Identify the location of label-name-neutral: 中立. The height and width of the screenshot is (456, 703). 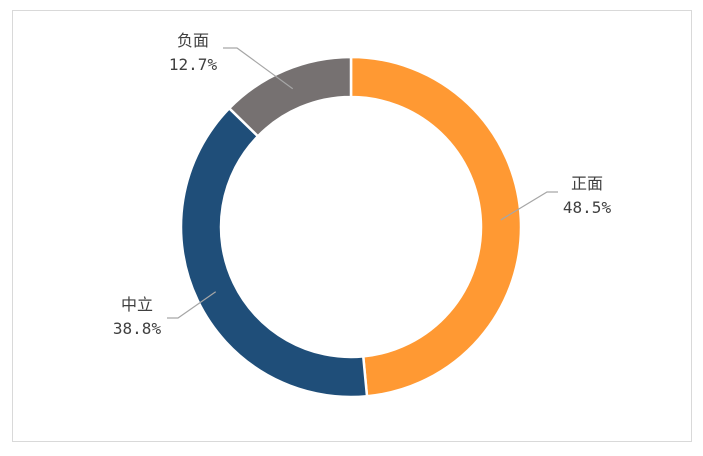
(137, 304).